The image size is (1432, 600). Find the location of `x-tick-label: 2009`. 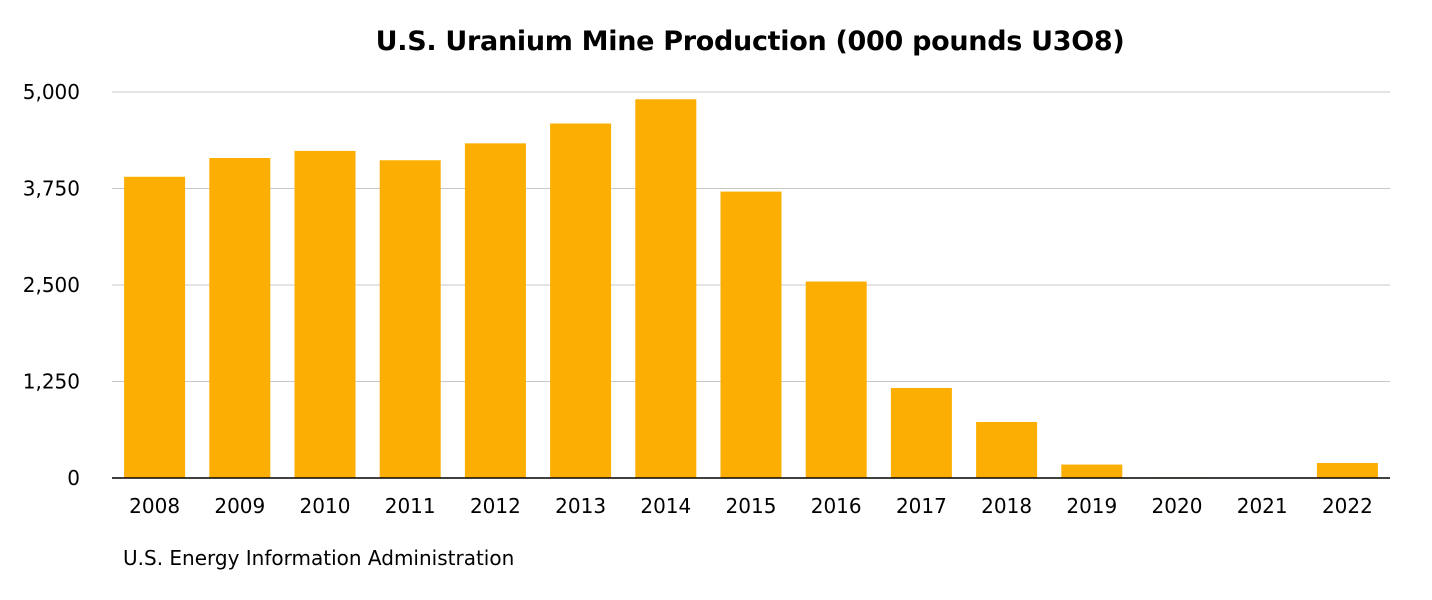

x-tick-label: 2009 is located at coordinates (239, 506).